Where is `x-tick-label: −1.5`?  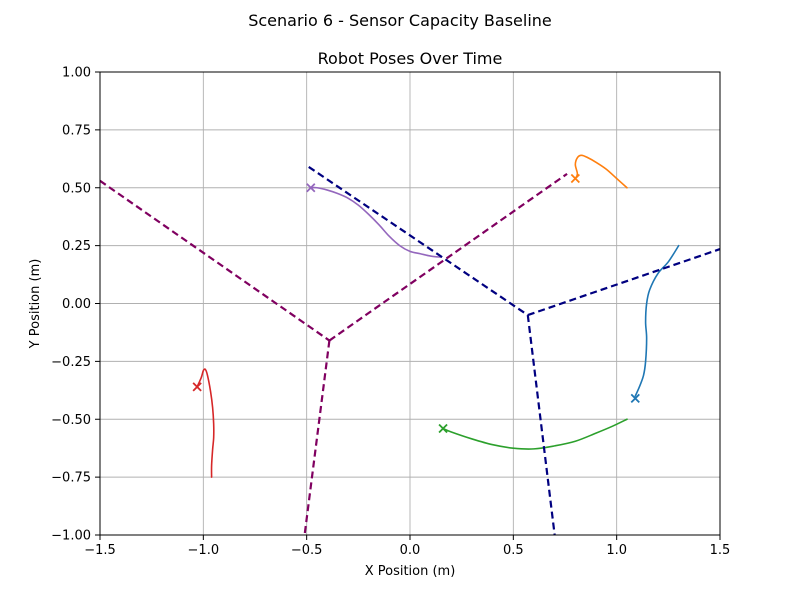 x-tick-label: −1.5 is located at coordinates (100, 550).